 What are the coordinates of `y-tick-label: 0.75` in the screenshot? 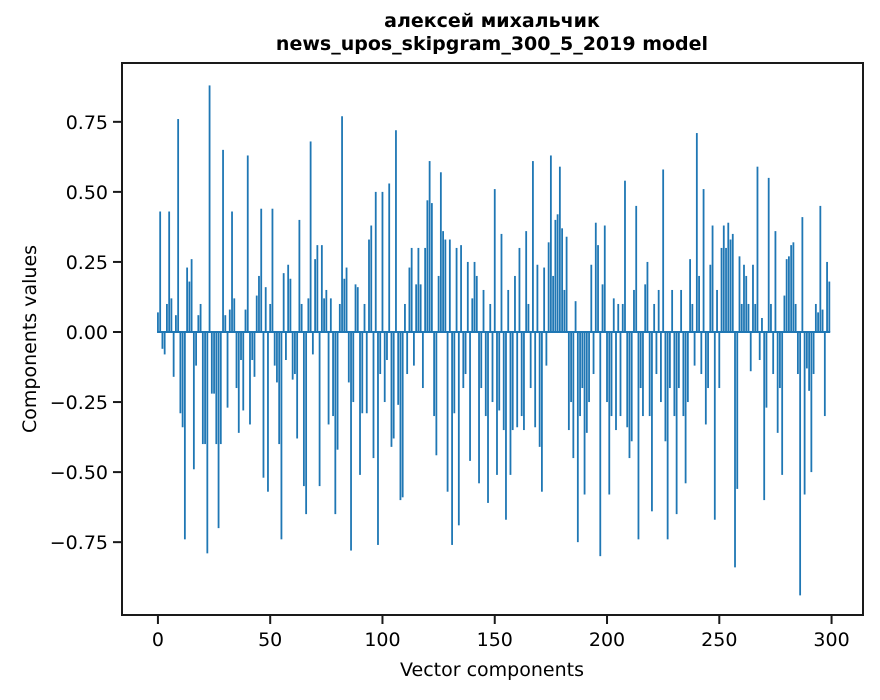 It's located at (87, 123).